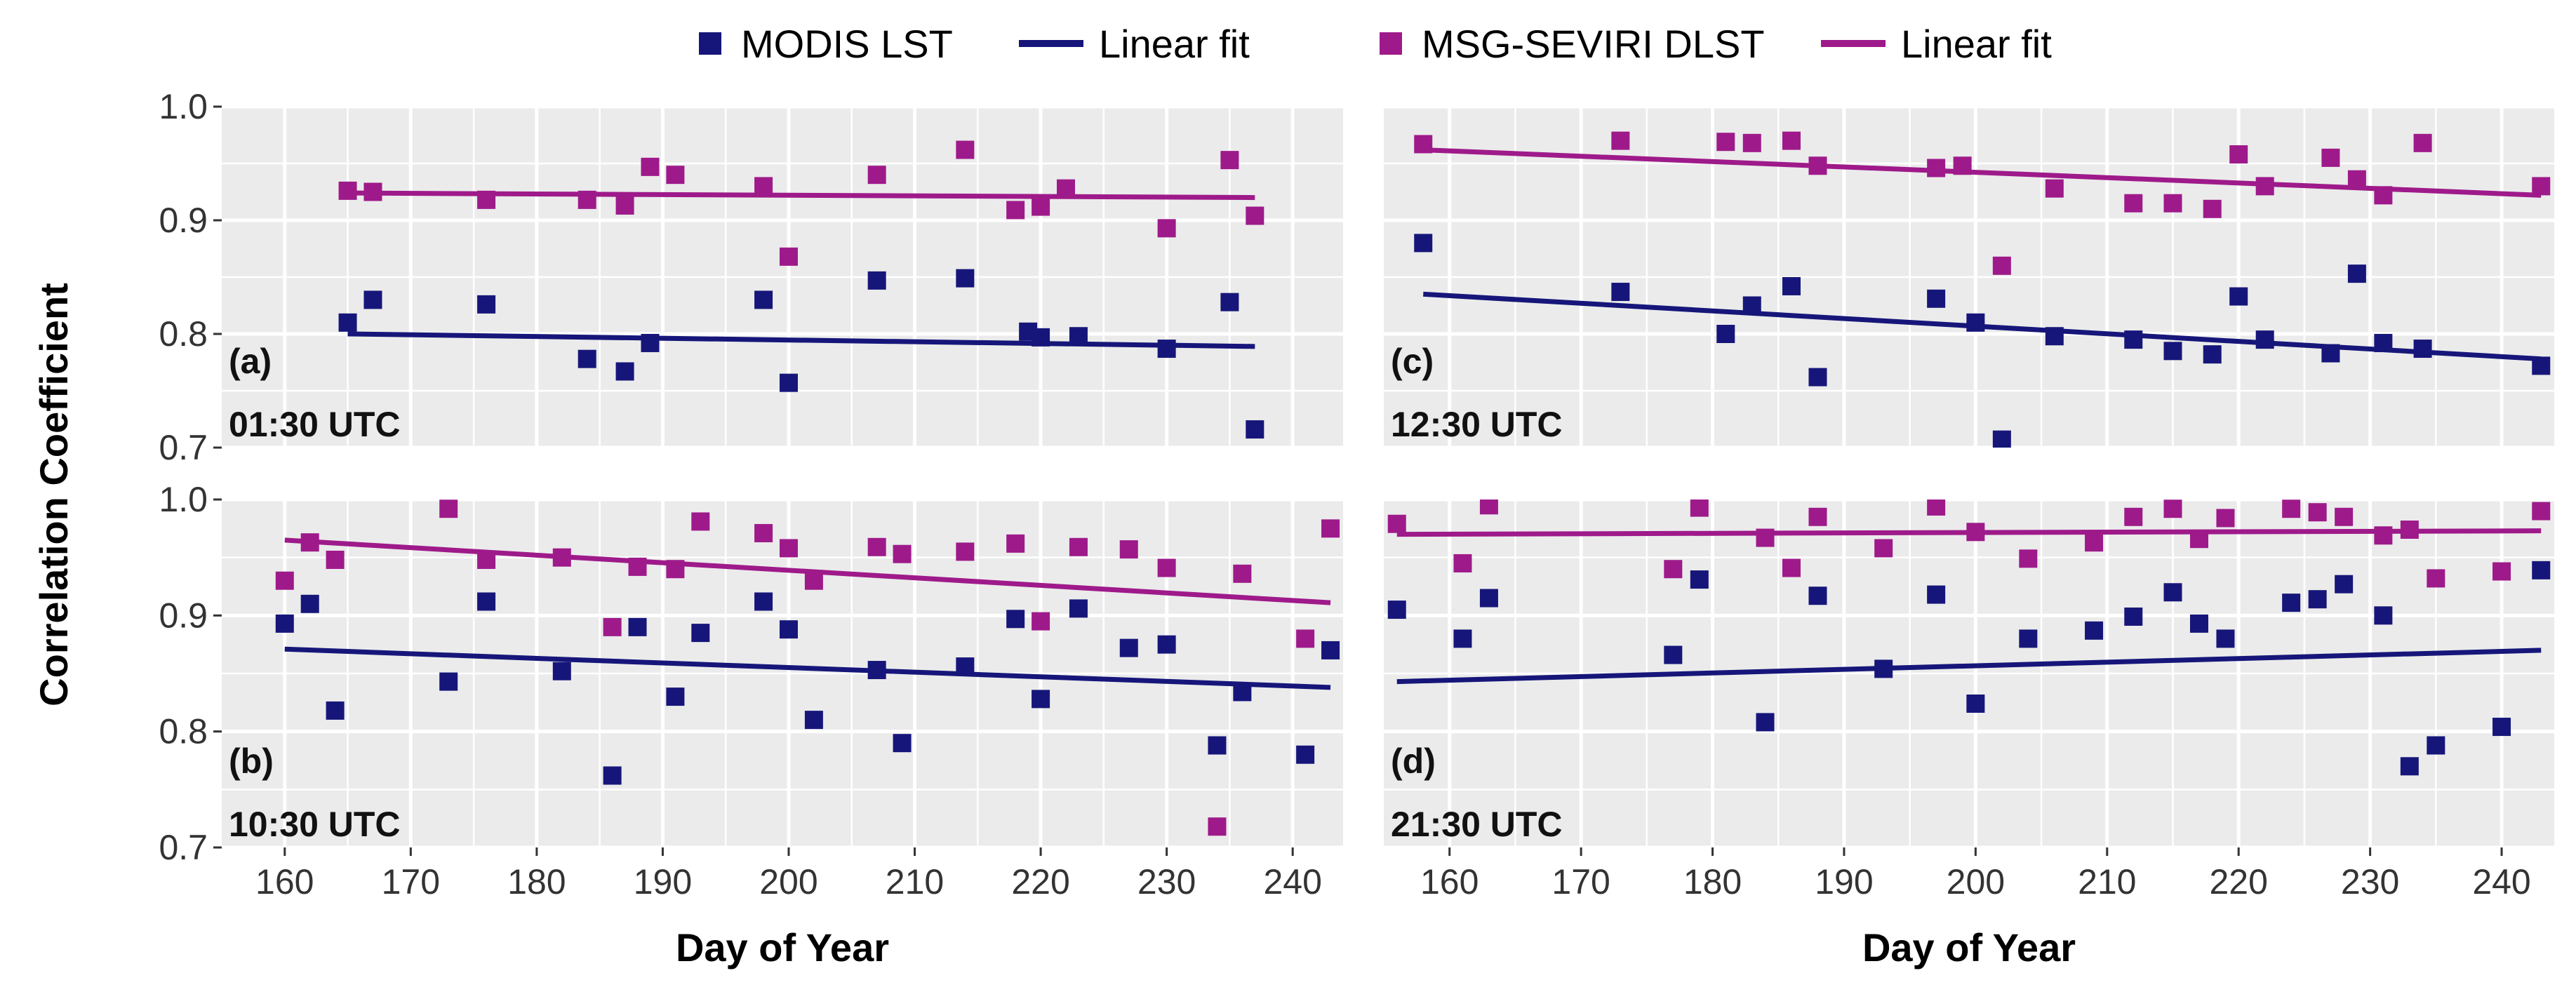  What do you see at coordinates (184, 448) in the screenshot?
I see `y-tick-label: 0.7` at bounding box center [184, 448].